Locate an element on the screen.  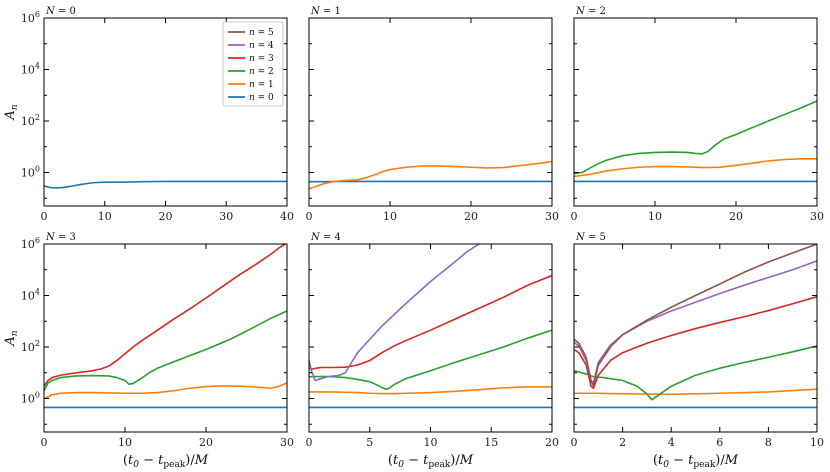
panel-N5: 0 2 4 6 8 10 N = 5 is located at coordinates (698, 340).